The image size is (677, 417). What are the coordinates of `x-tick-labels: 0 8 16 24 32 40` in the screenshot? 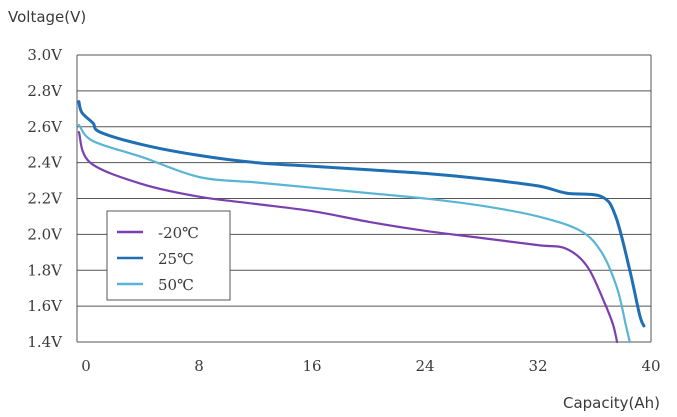 It's located at (370, 366).